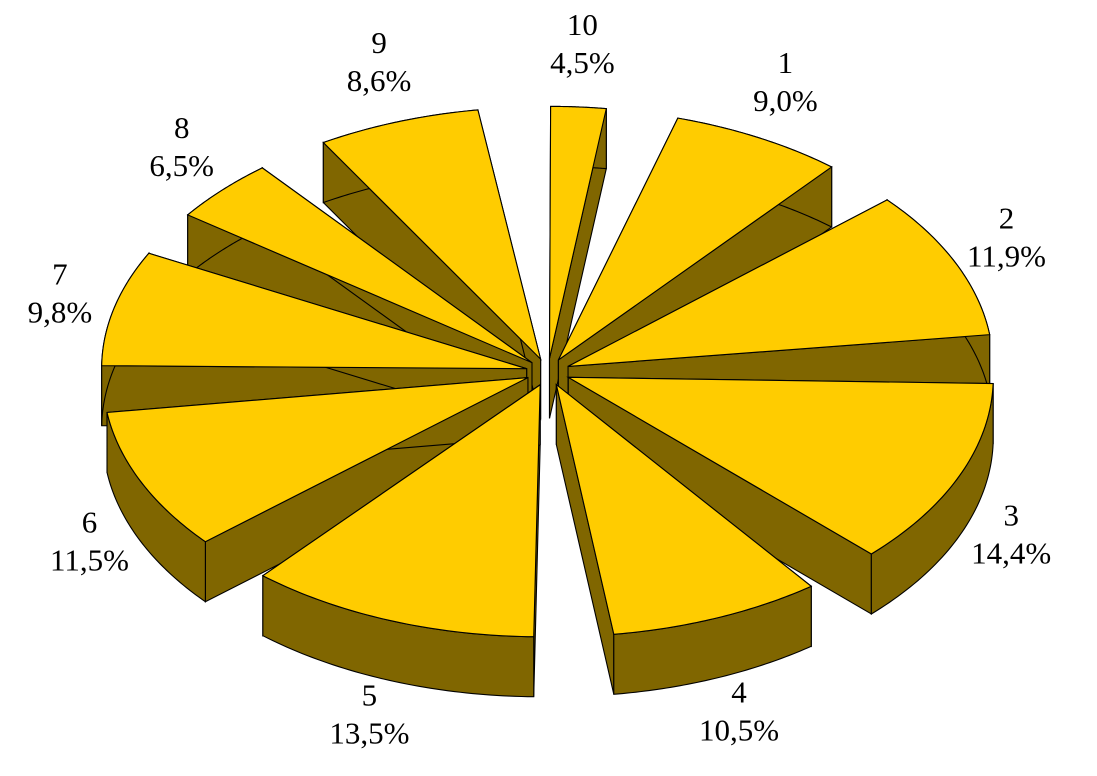 Image resolution: width=1097 pixels, height=776 pixels. I want to click on slice-label-4: 410,5%, so click(739, 710).